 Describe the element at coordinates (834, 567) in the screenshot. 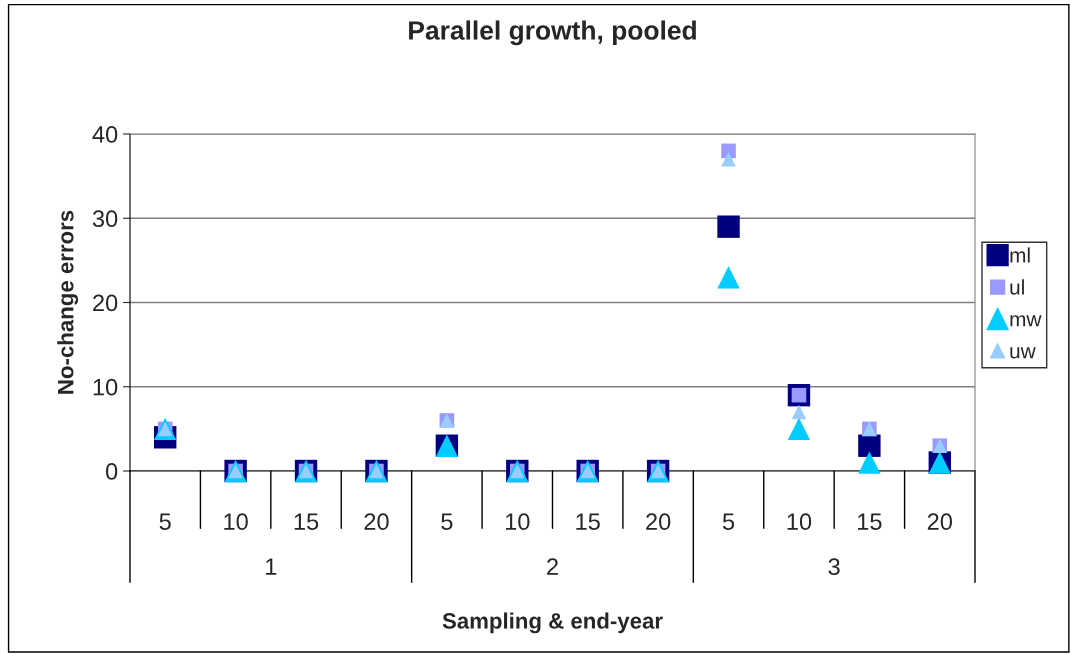

I see `text: 3` at that location.